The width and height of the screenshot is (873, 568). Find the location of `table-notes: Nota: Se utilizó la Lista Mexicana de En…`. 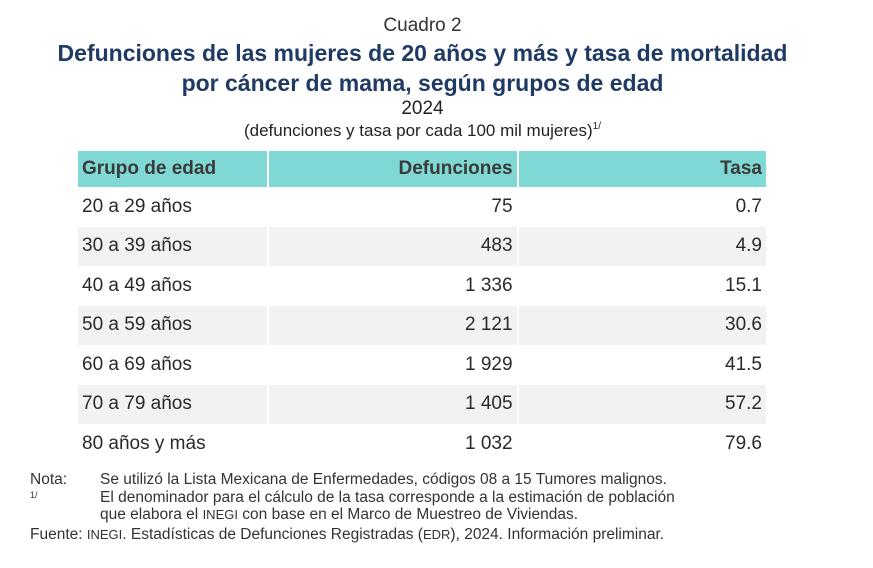

table-notes: Nota: Se utilizó la Lista Mexicana de En… is located at coordinates (430, 507).